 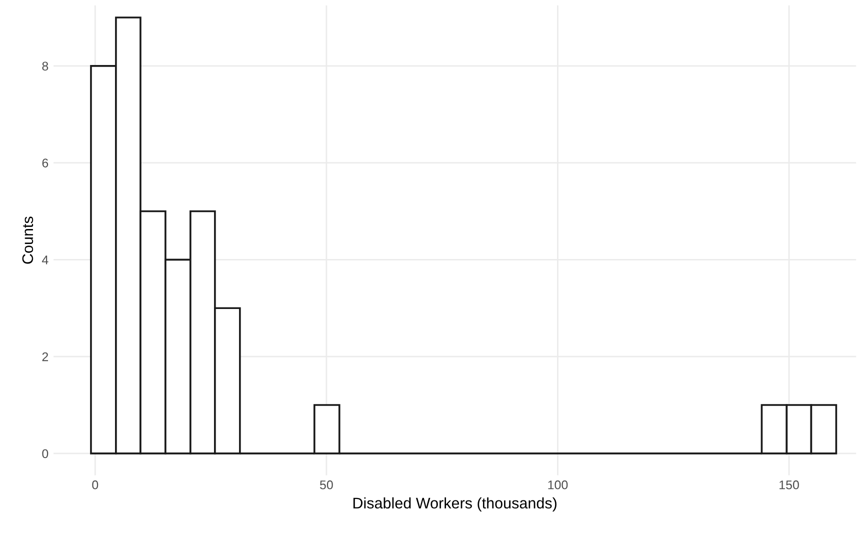 I want to click on x-tick-label: 0, so click(x=95, y=485).